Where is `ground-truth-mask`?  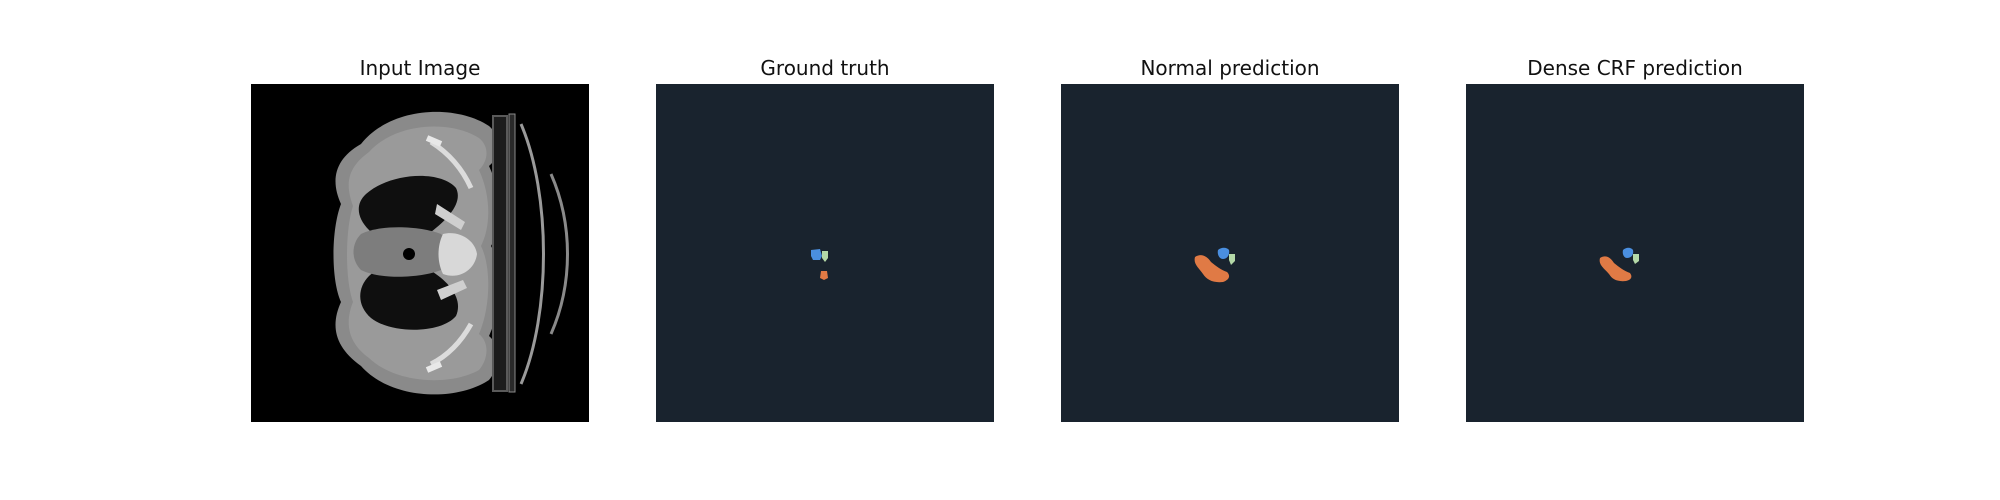
ground-truth-mask is located at coordinates (825, 253).